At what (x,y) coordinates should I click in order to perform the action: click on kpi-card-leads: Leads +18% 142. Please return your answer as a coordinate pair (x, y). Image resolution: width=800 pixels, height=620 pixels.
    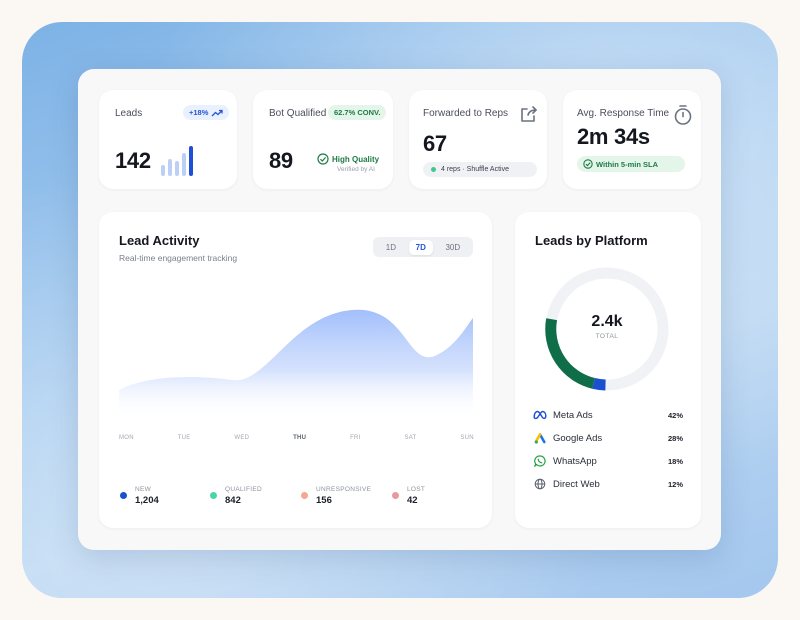
    Looking at the image, I should click on (168, 139).